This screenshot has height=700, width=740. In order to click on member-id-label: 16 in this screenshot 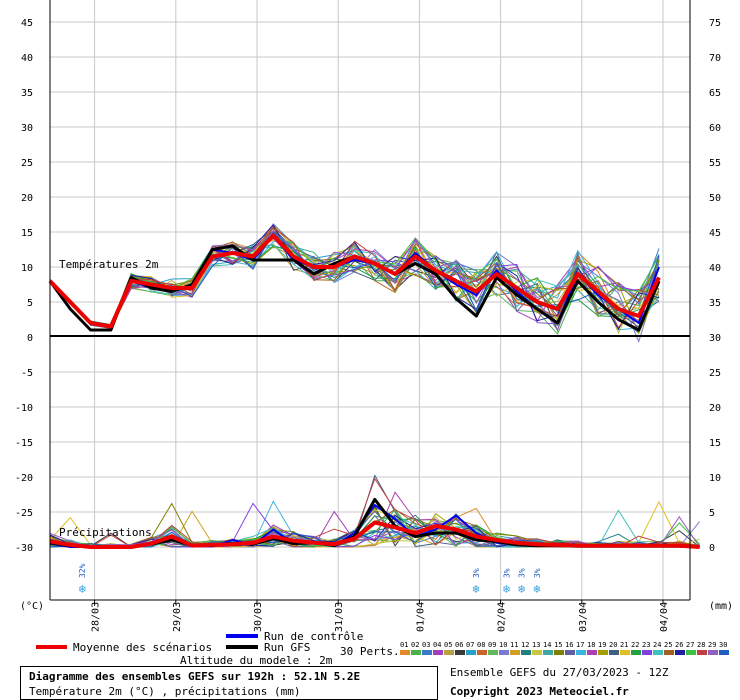, I will do `click(569, 645)`.